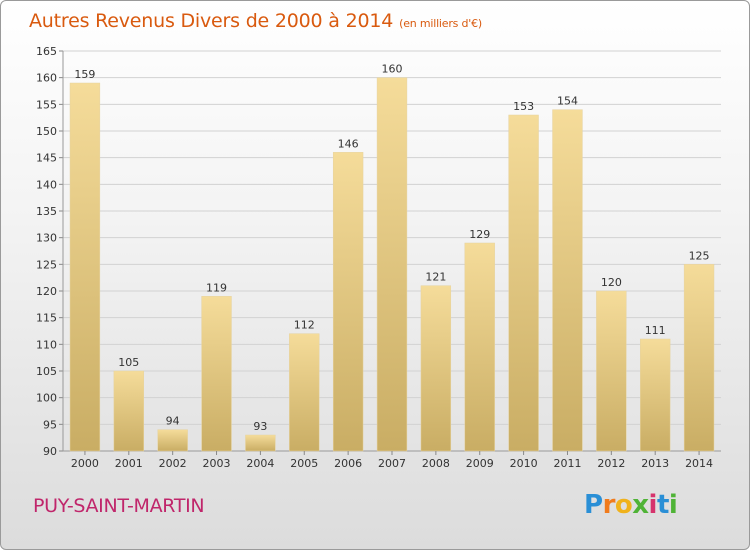 The image size is (750, 550). I want to click on y-tick-label: 135, so click(46, 211).